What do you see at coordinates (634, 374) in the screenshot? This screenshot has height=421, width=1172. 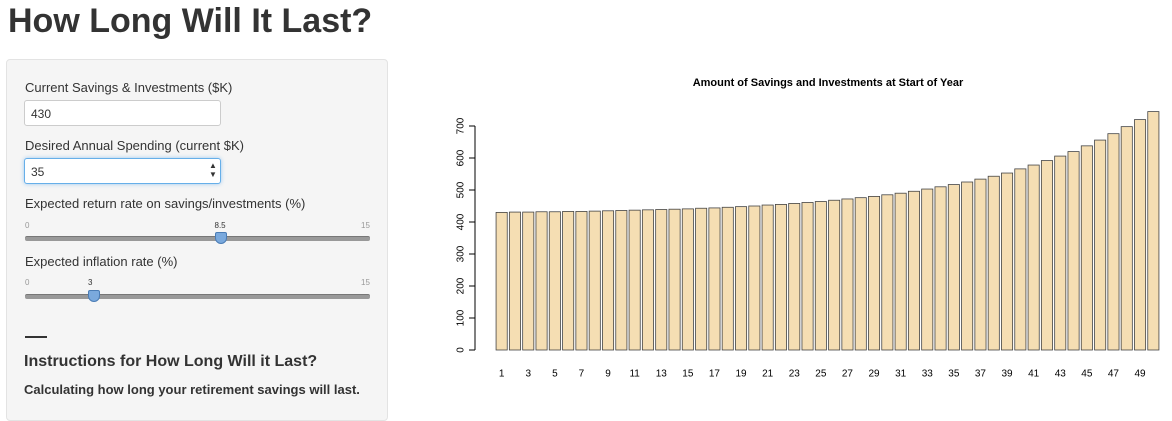 I see `x-tick-label: 11` at bounding box center [634, 374].